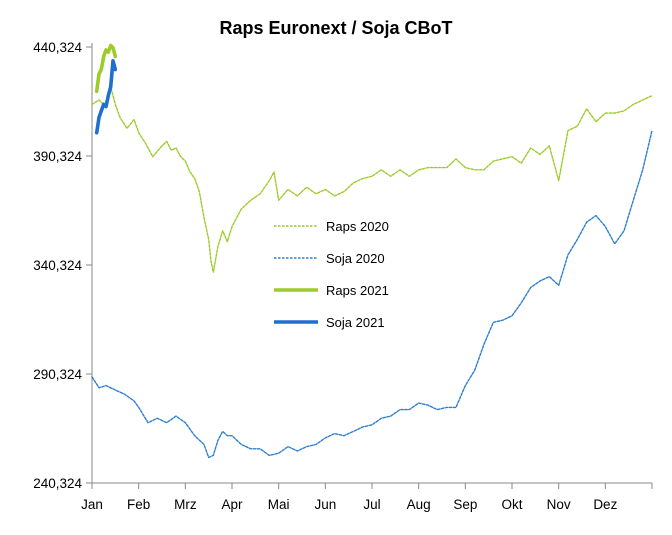 The image size is (672, 535). What do you see at coordinates (92, 504) in the screenshot?
I see `x-tick-label: Jan` at bounding box center [92, 504].